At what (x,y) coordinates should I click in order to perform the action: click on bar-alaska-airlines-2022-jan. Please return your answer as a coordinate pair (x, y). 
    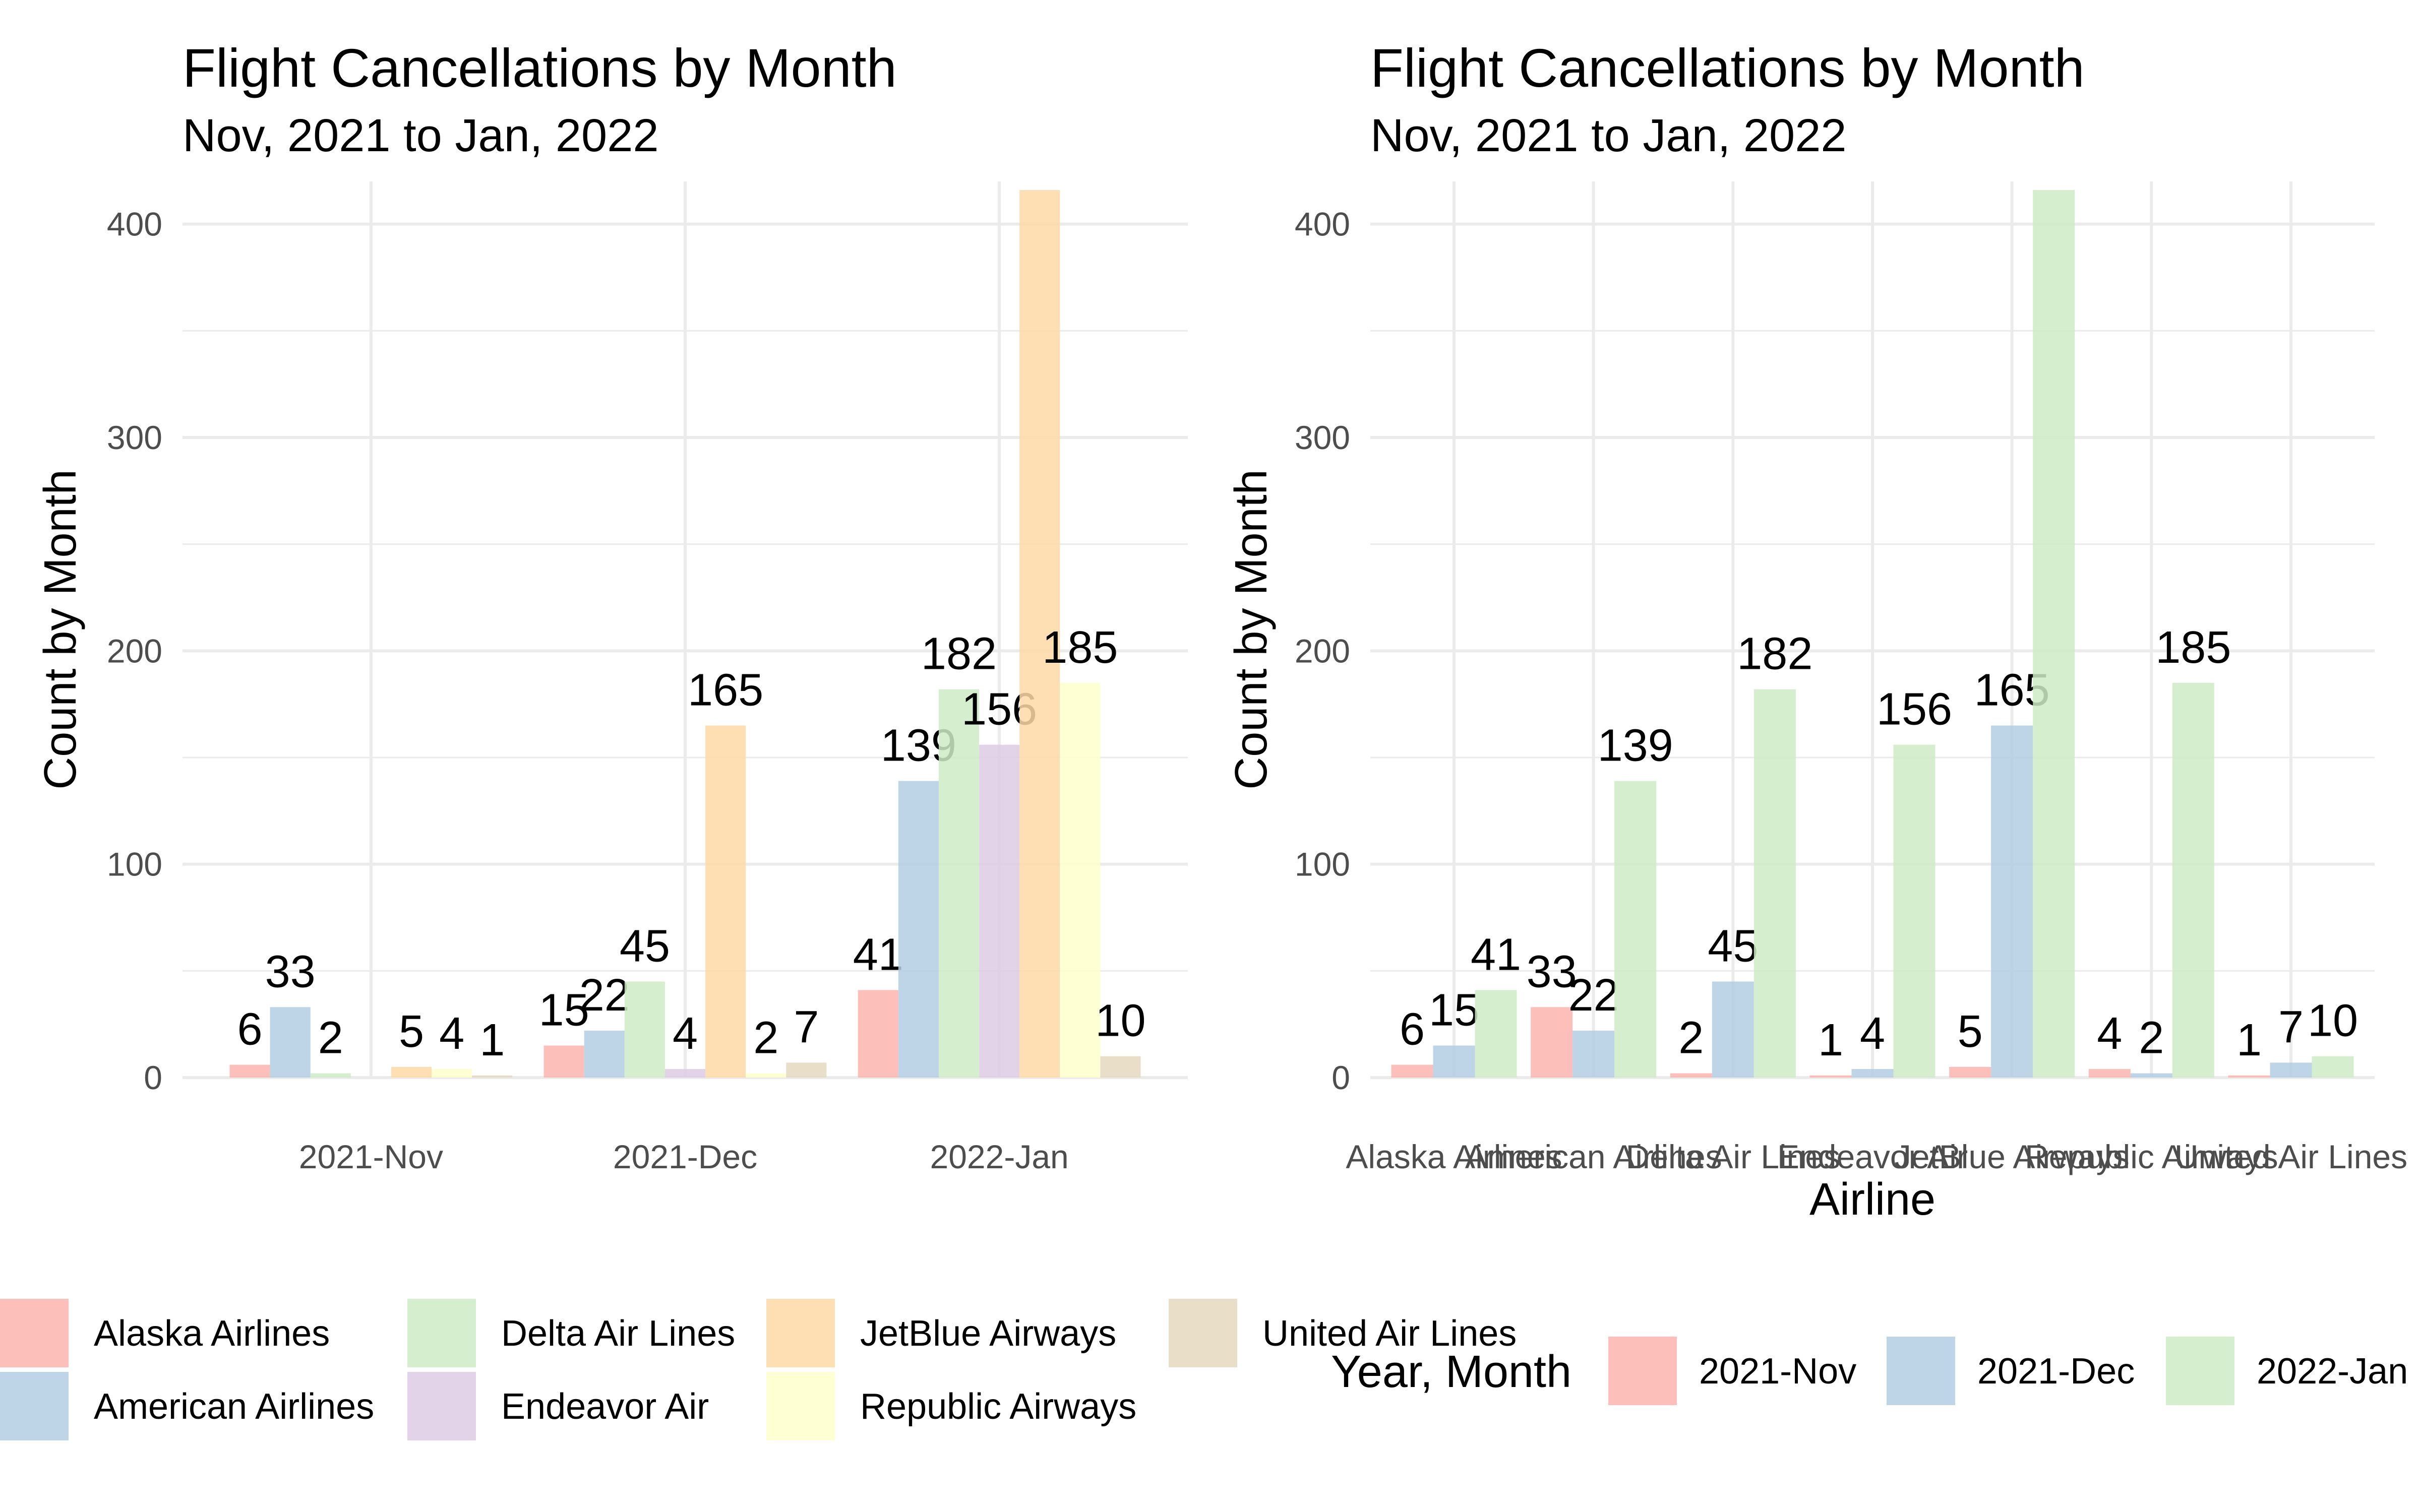
    Looking at the image, I should click on (878, 1034).